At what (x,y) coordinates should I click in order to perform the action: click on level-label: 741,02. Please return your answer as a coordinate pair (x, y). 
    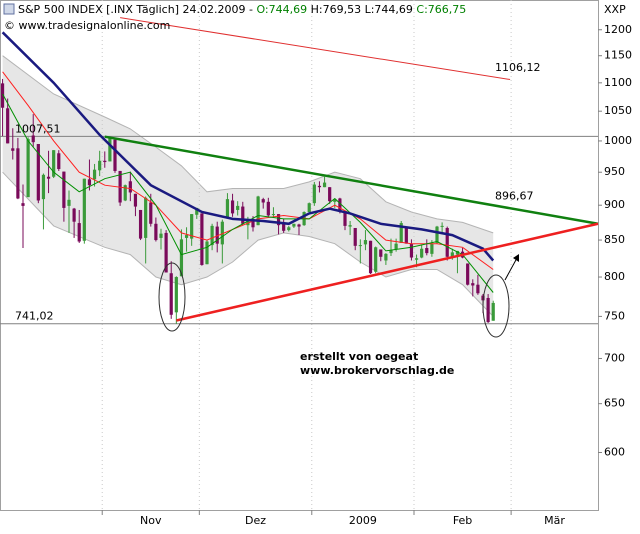
    Looking at the image, I should click on (34, 316).